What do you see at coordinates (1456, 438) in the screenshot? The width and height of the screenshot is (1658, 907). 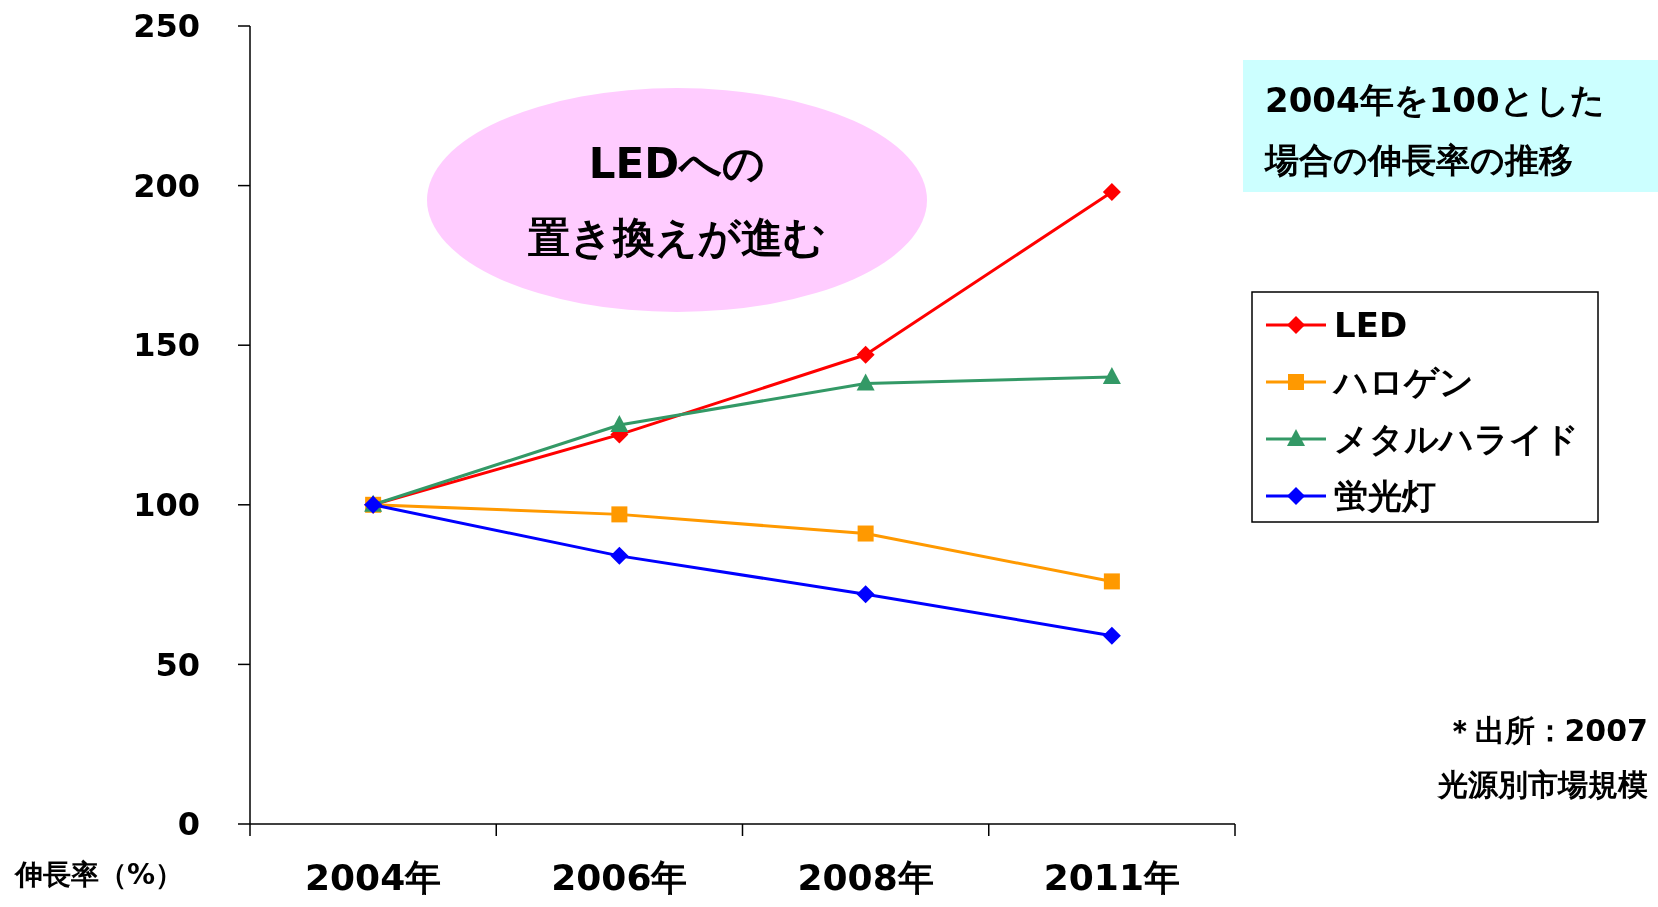 I see `legend-label: メタルハライド` at bounding box center [1456, 438].